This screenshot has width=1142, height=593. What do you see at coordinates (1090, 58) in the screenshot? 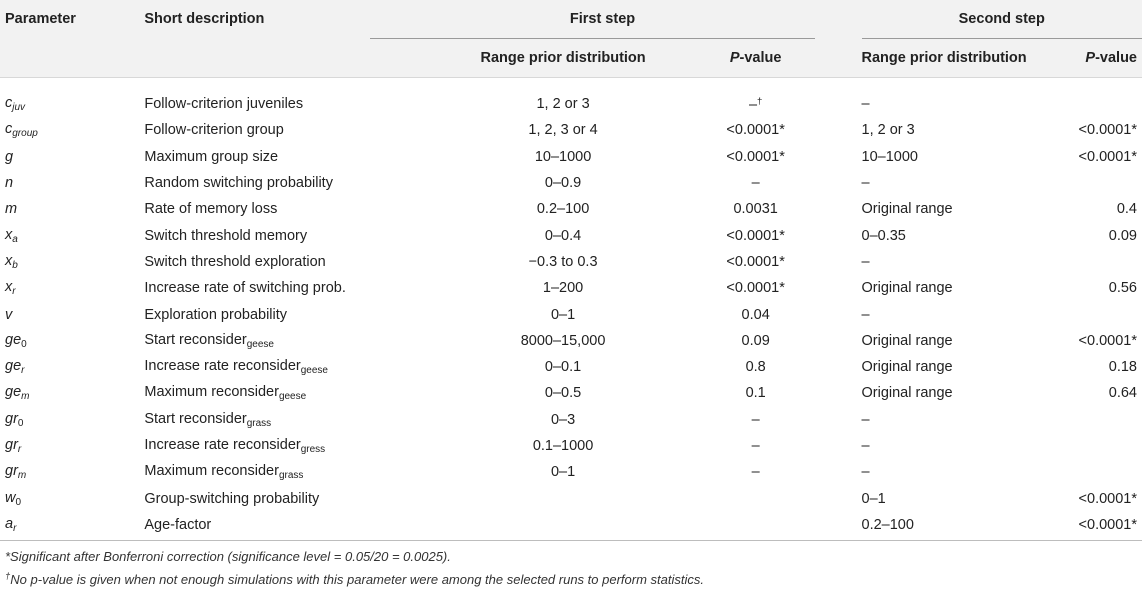
I see `header-pvalue-2-p: P` at bounding box center [1090, 58].